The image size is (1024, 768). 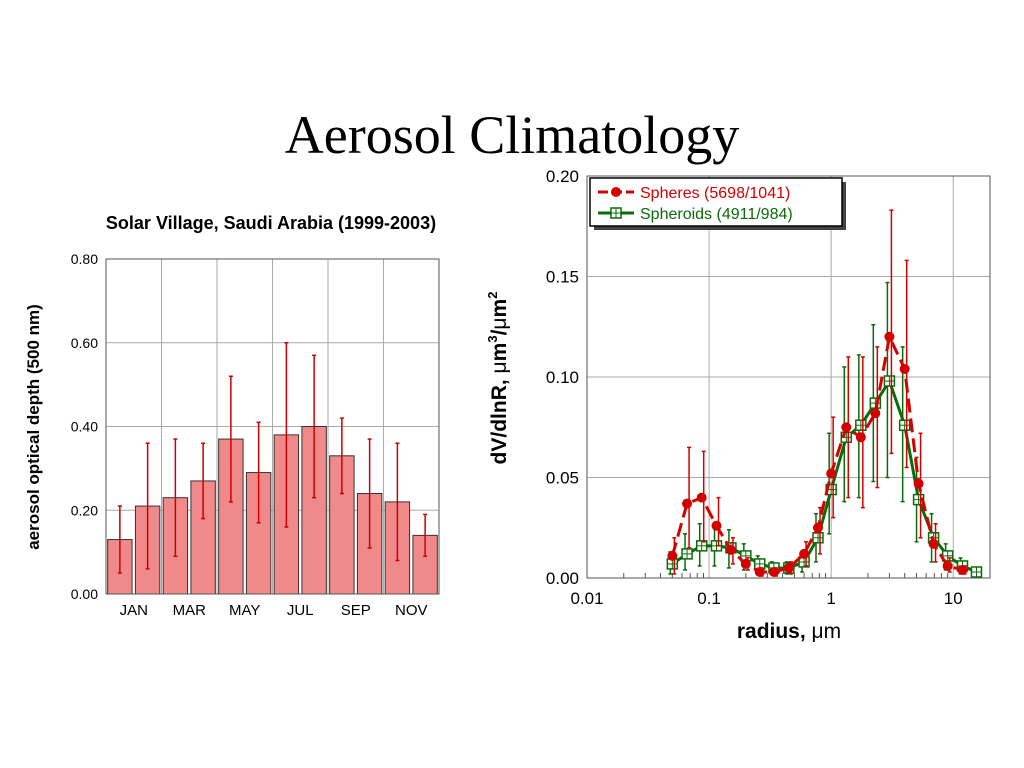 I want to click on legend-label: Spheres (5698/1041), so click(x=715, y=193).